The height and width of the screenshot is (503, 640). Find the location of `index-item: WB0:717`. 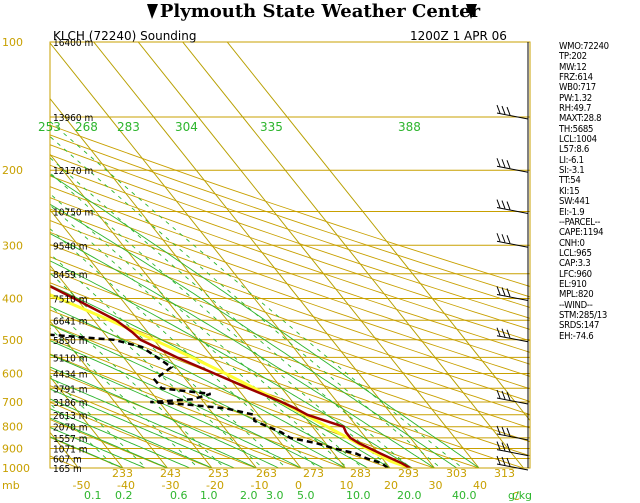

index-item: WB0:717 is located at coordinates (577, 88).